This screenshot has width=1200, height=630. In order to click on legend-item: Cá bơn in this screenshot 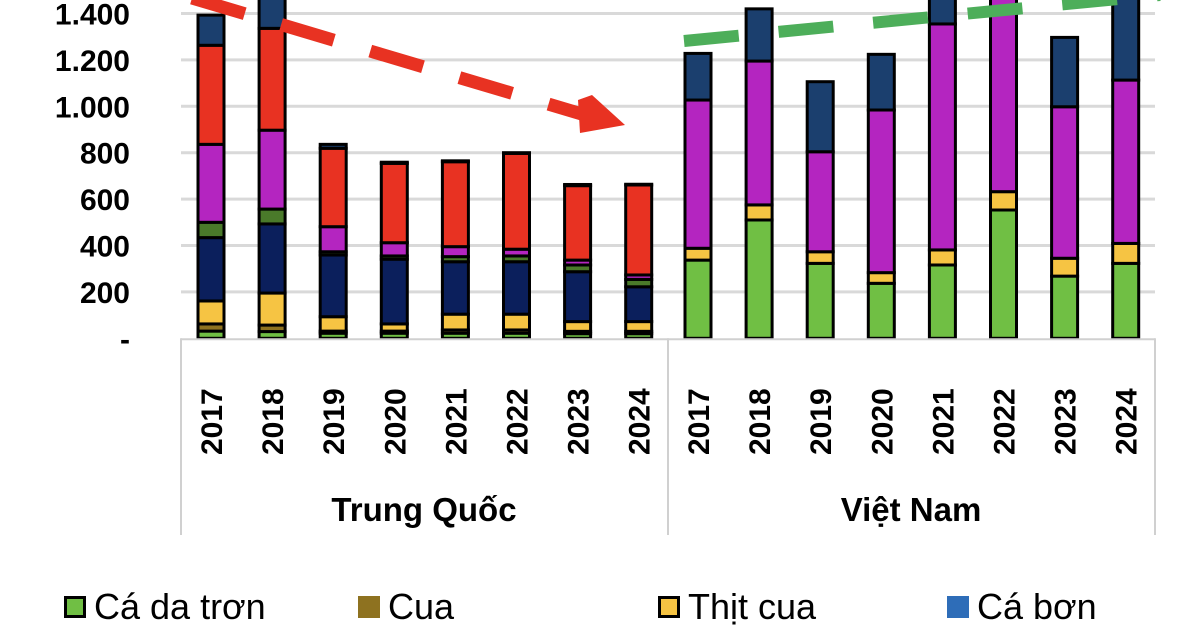, I will do `click(1022, 607)`.